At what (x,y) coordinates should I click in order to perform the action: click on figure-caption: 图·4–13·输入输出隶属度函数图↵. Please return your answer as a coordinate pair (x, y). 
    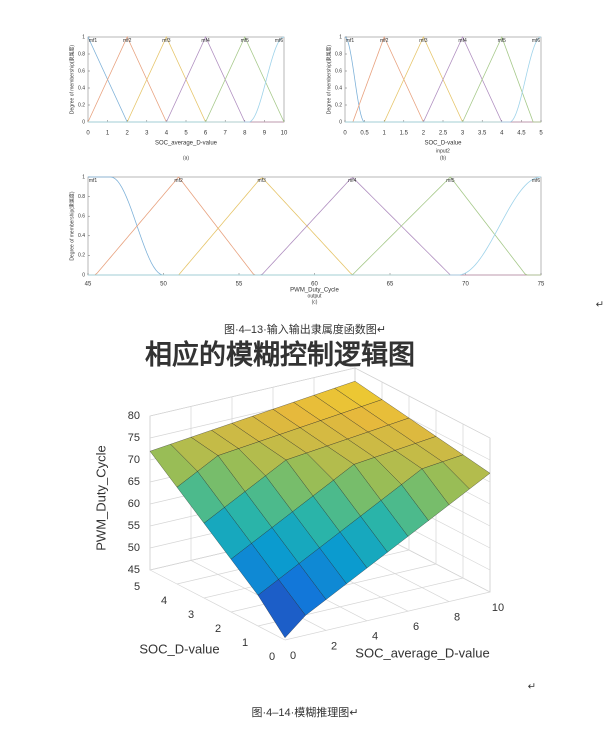
    Looking at the image, I should click on (305, 329).